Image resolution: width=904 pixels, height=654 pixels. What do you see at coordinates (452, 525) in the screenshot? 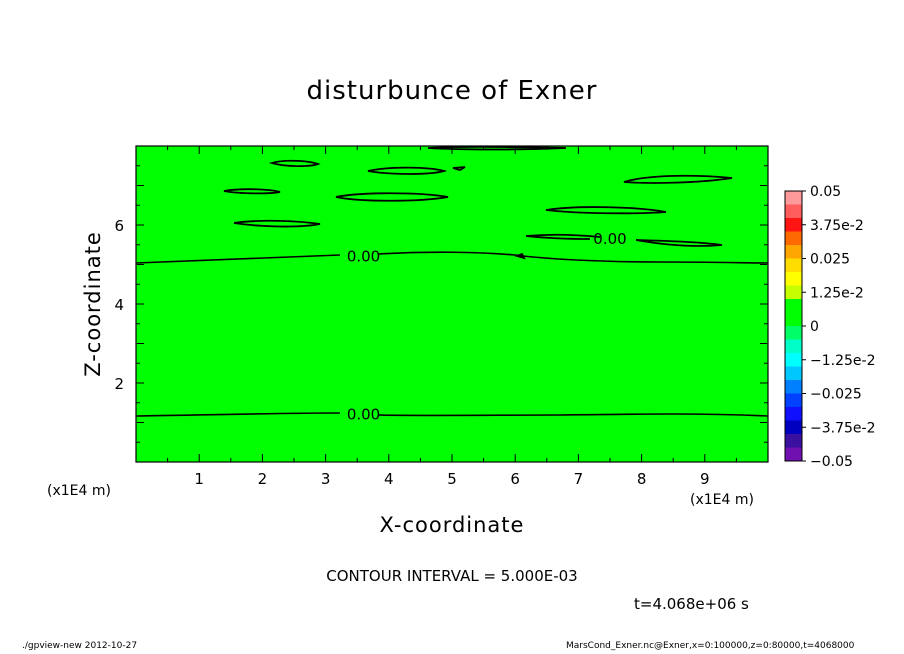
I see `x-axis-label: X-coordinate` at bounding box center [452, 525].